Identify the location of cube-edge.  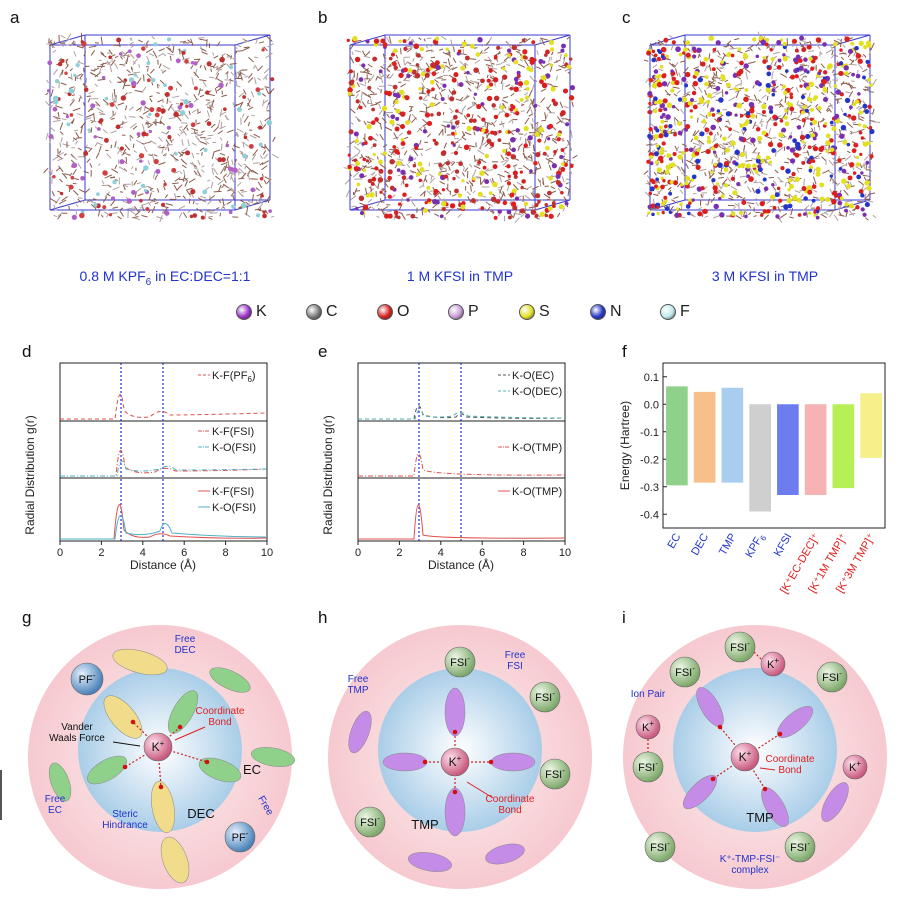
(67, 205).